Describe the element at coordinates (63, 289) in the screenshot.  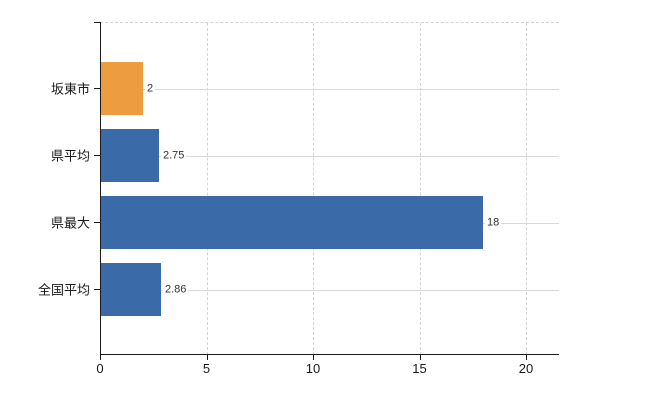
I see `category-label-3: 全国平均` at that location.